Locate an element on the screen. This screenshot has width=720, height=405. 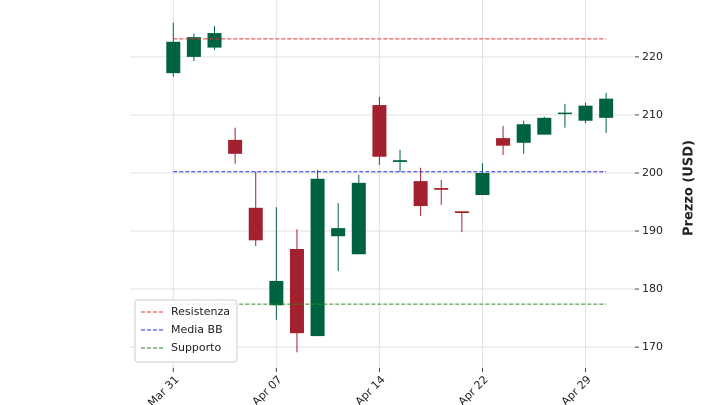
legend: Resistenza Media BB Supporto is located at coordinates (186, 331).